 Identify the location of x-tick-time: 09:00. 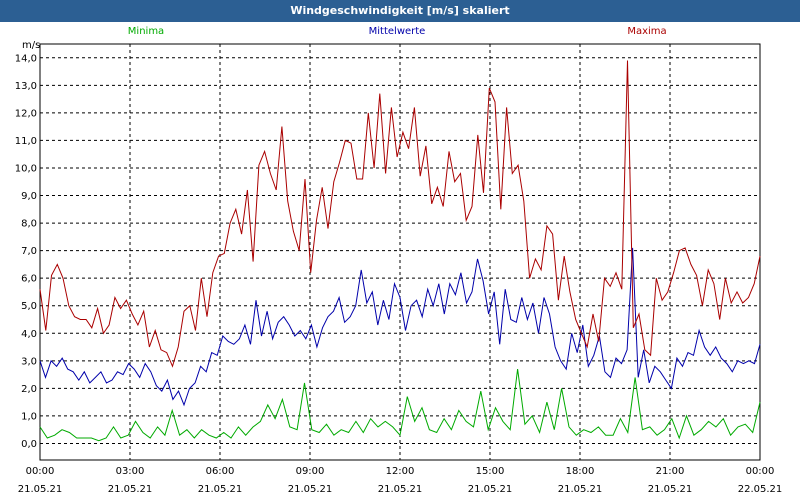
(310, 471).